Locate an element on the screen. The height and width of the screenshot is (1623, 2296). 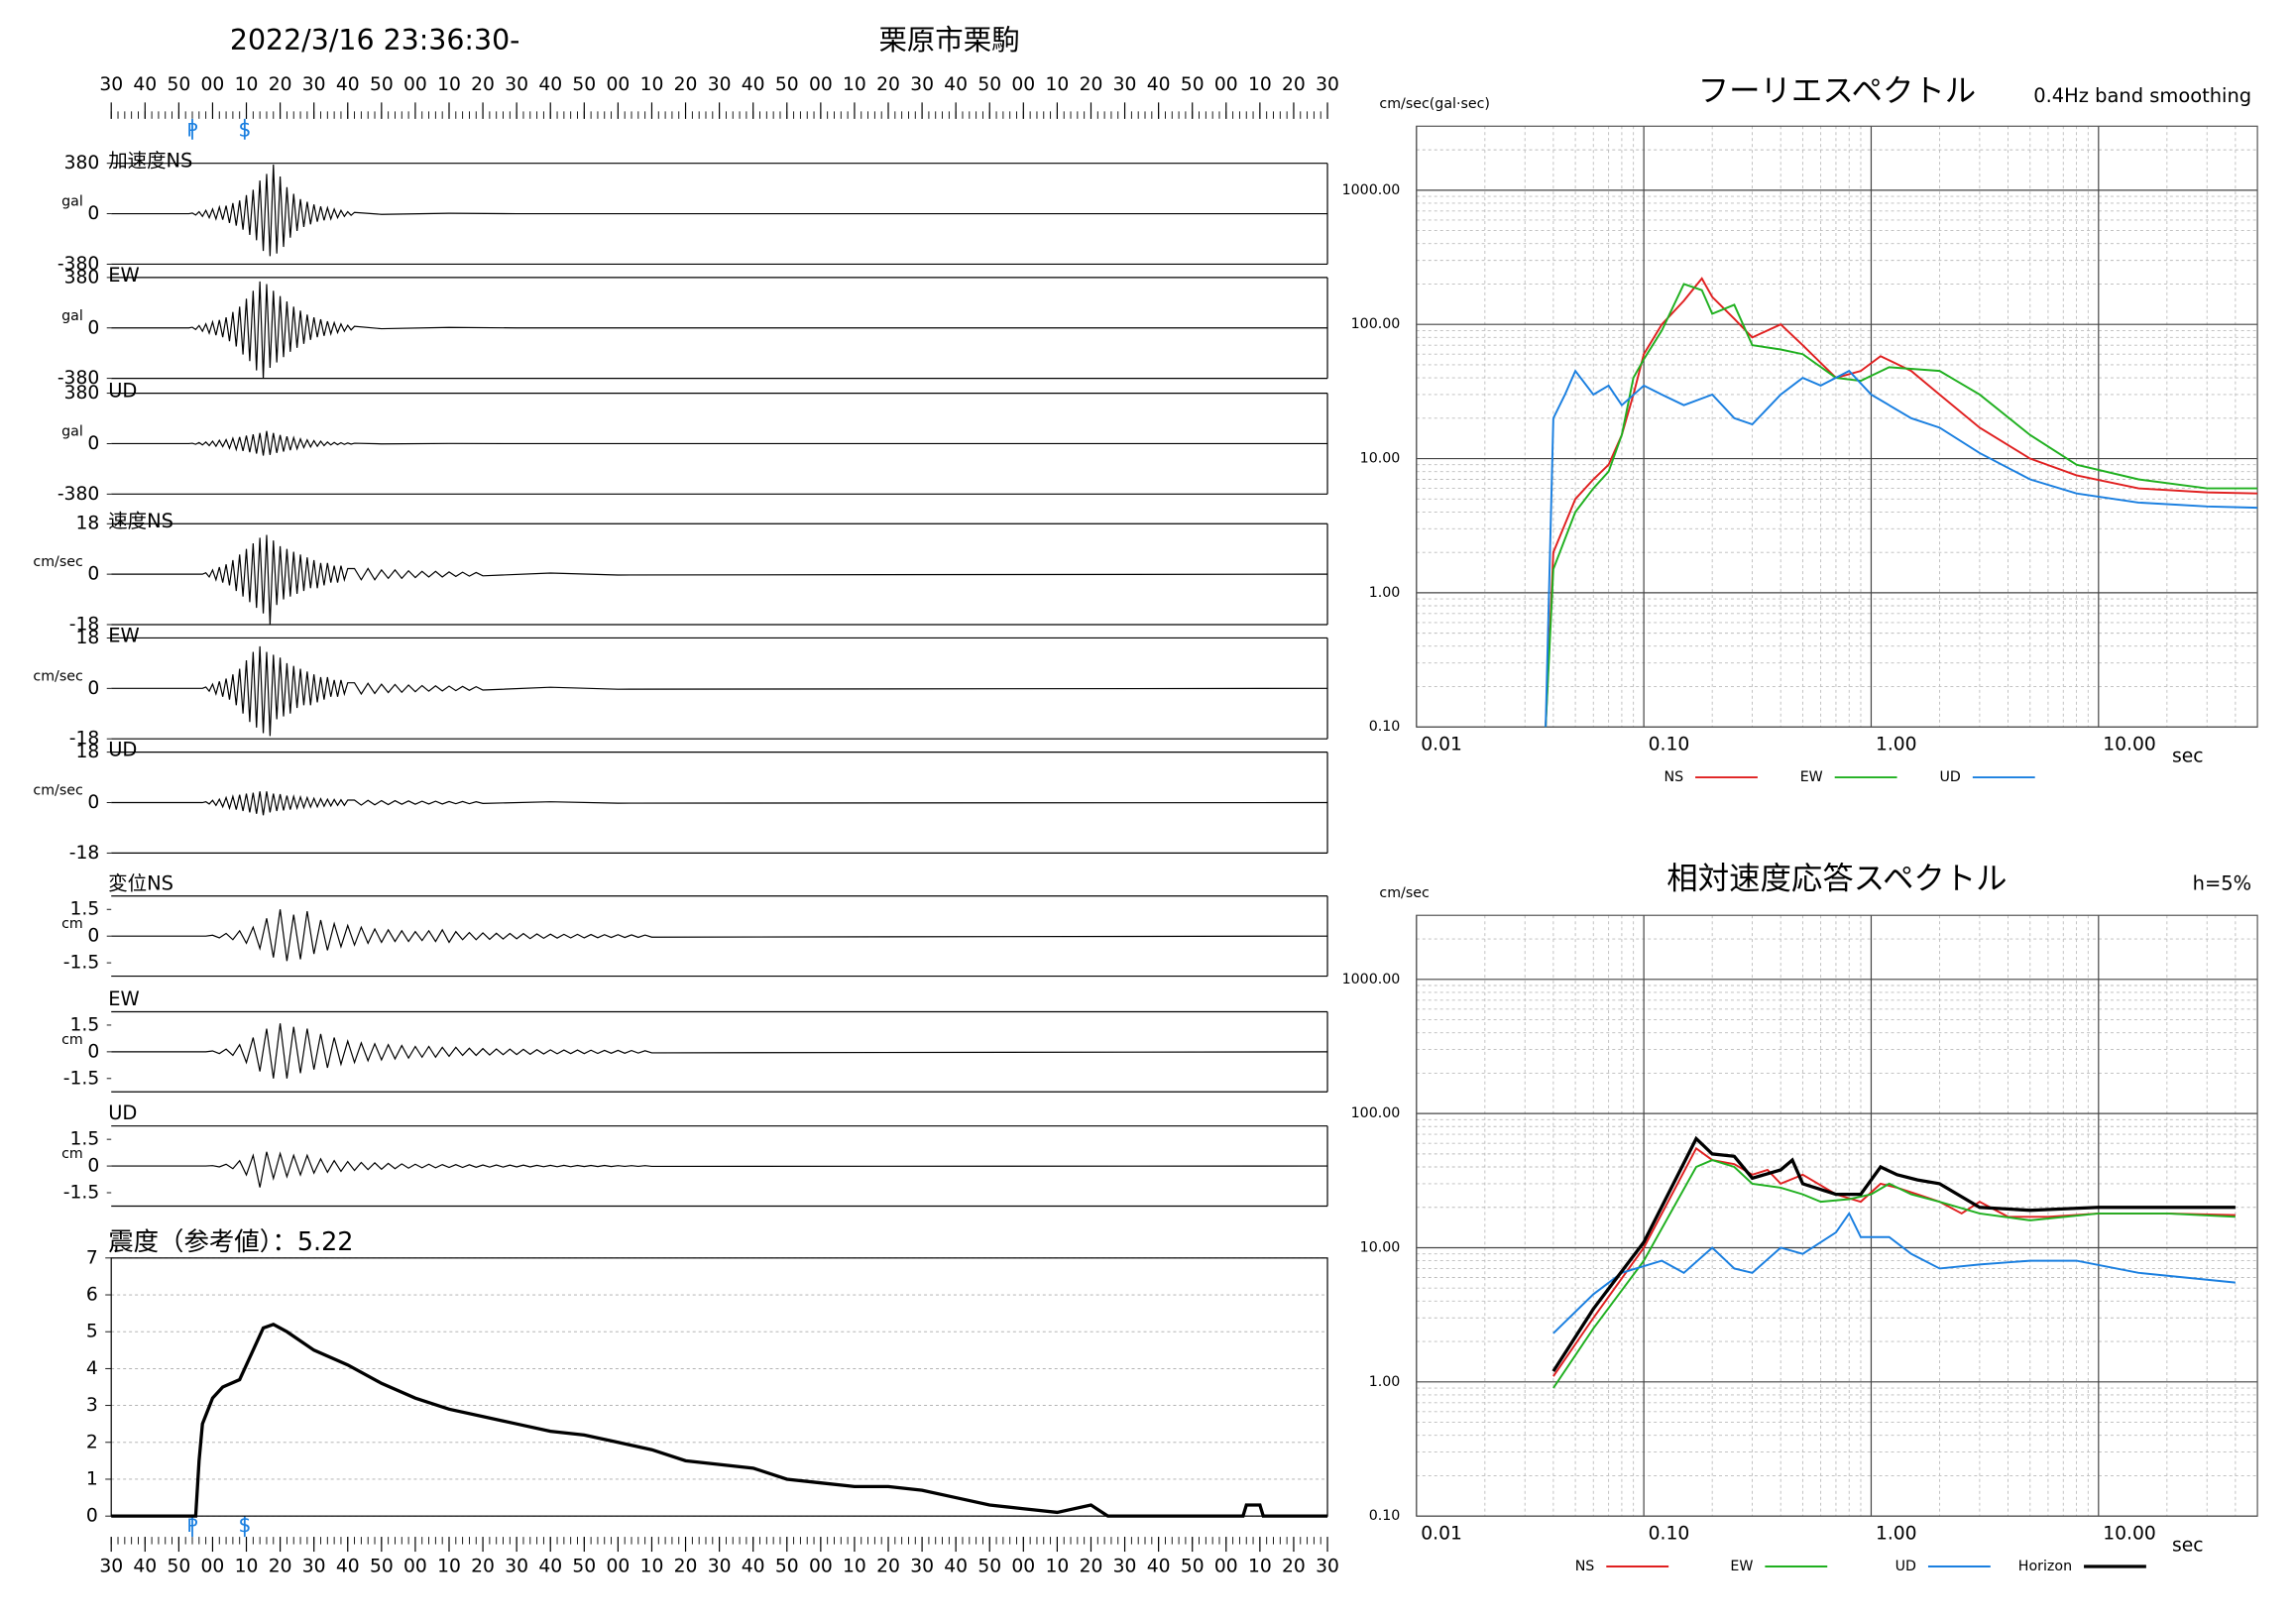
datetime: 2022/3/16 23:36:30- is located at coordinates (375, 40).